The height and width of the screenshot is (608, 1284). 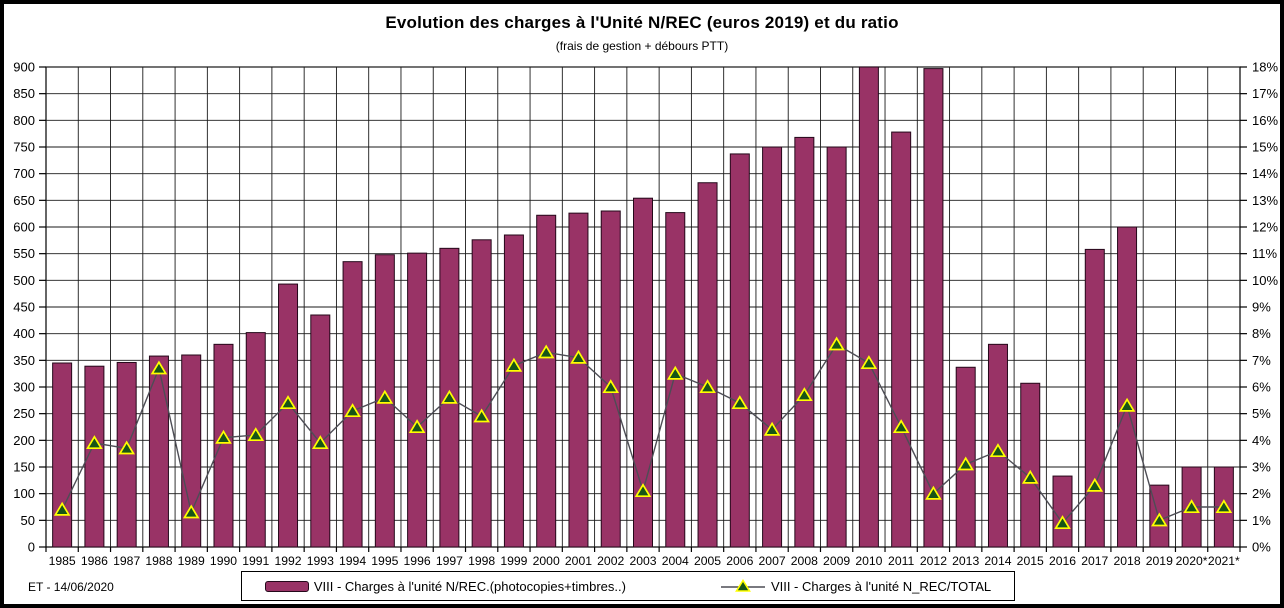 What do you see at coordinates (1261, 440) in the screenshot?
I see `right-axis-tick-label: 4%` at bounding box center [1261, 440].